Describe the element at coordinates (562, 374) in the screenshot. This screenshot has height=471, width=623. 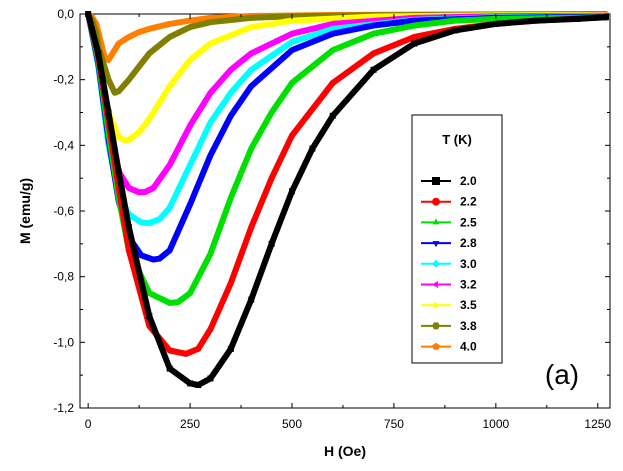
I see `panel-label: (a)` at that location.